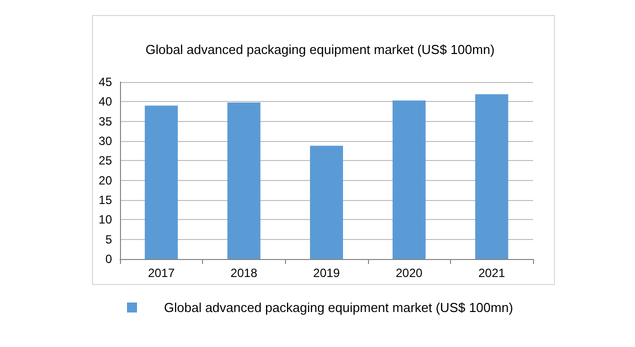  What do you see at coordinates (105, 180) in the screenshot?
I see `y-tick-label: 20` at bounding box center [105, 180].